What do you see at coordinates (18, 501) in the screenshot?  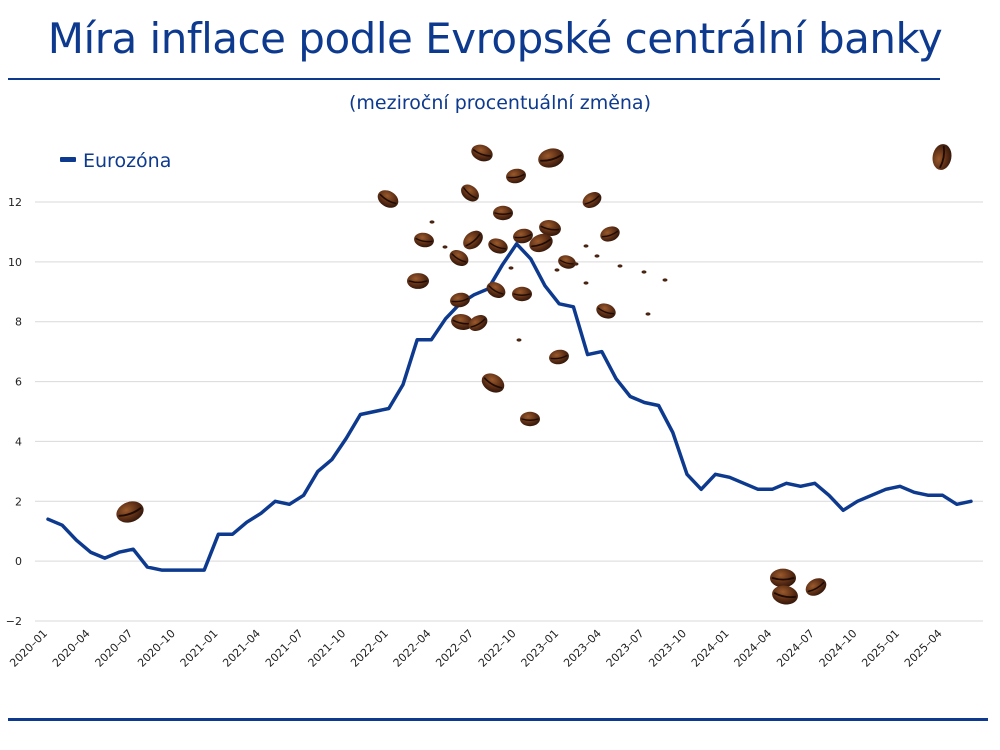 I see `y-tick-label: 2` at bounding box center [18, 501].